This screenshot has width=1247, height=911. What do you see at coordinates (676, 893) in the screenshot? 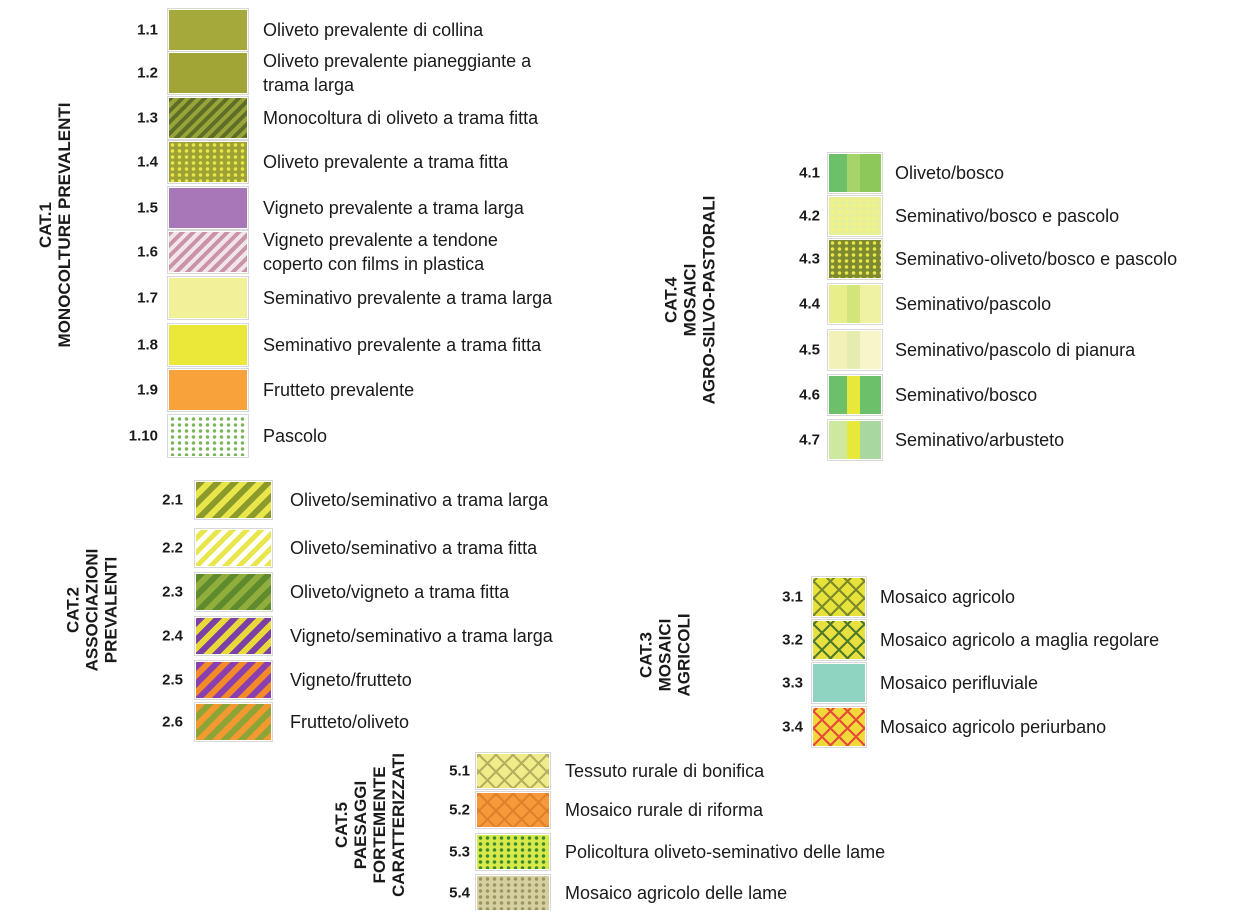
I see `item-label: Mosaico agricolo delle lame` at bounding box center [676, 893].